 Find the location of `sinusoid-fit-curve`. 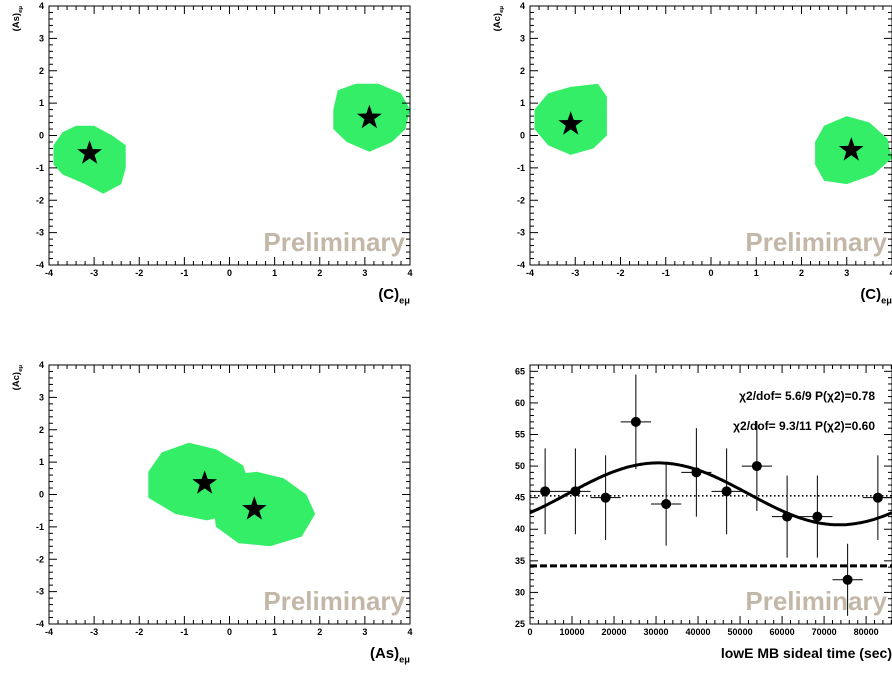

sinusoid-fit-curve is located at coordinates (711, 494).